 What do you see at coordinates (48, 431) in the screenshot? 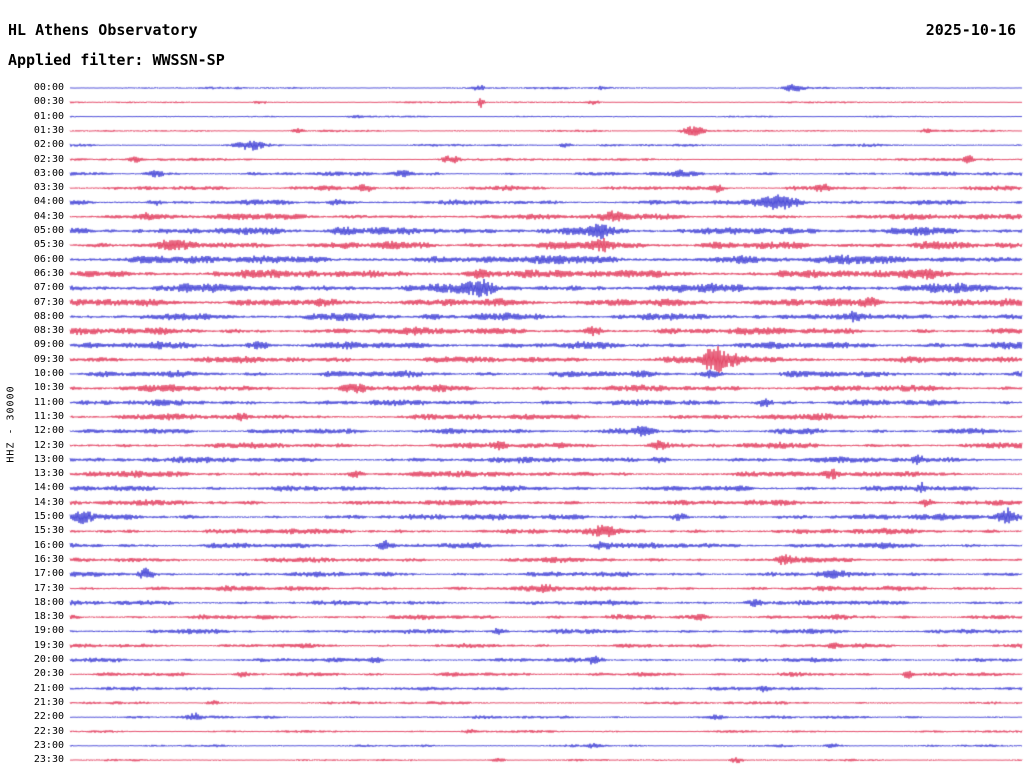
I see `time-label: 12:00` at bounding box center [48, 431].